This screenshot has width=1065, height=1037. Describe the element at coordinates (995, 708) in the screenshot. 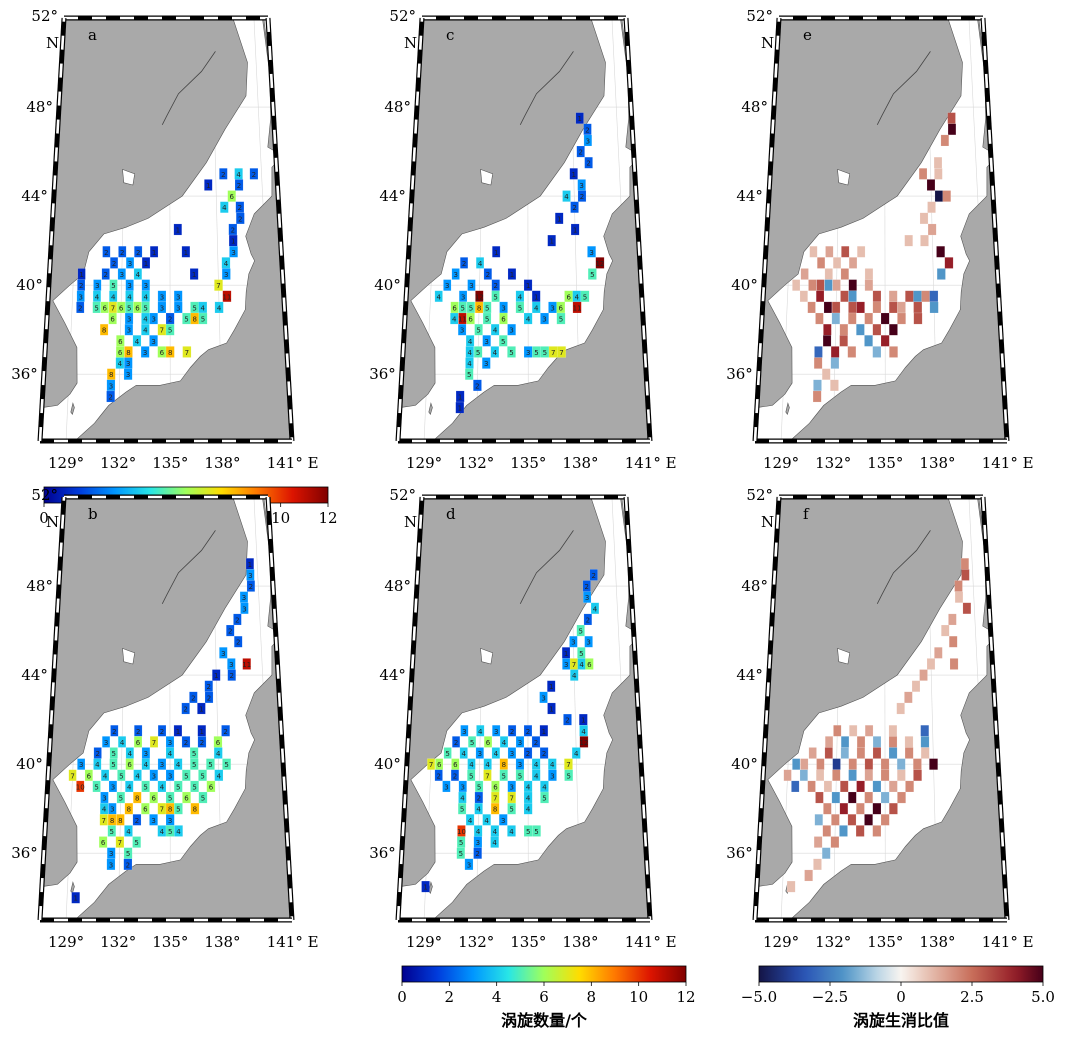

I see `map-frame` at that location.